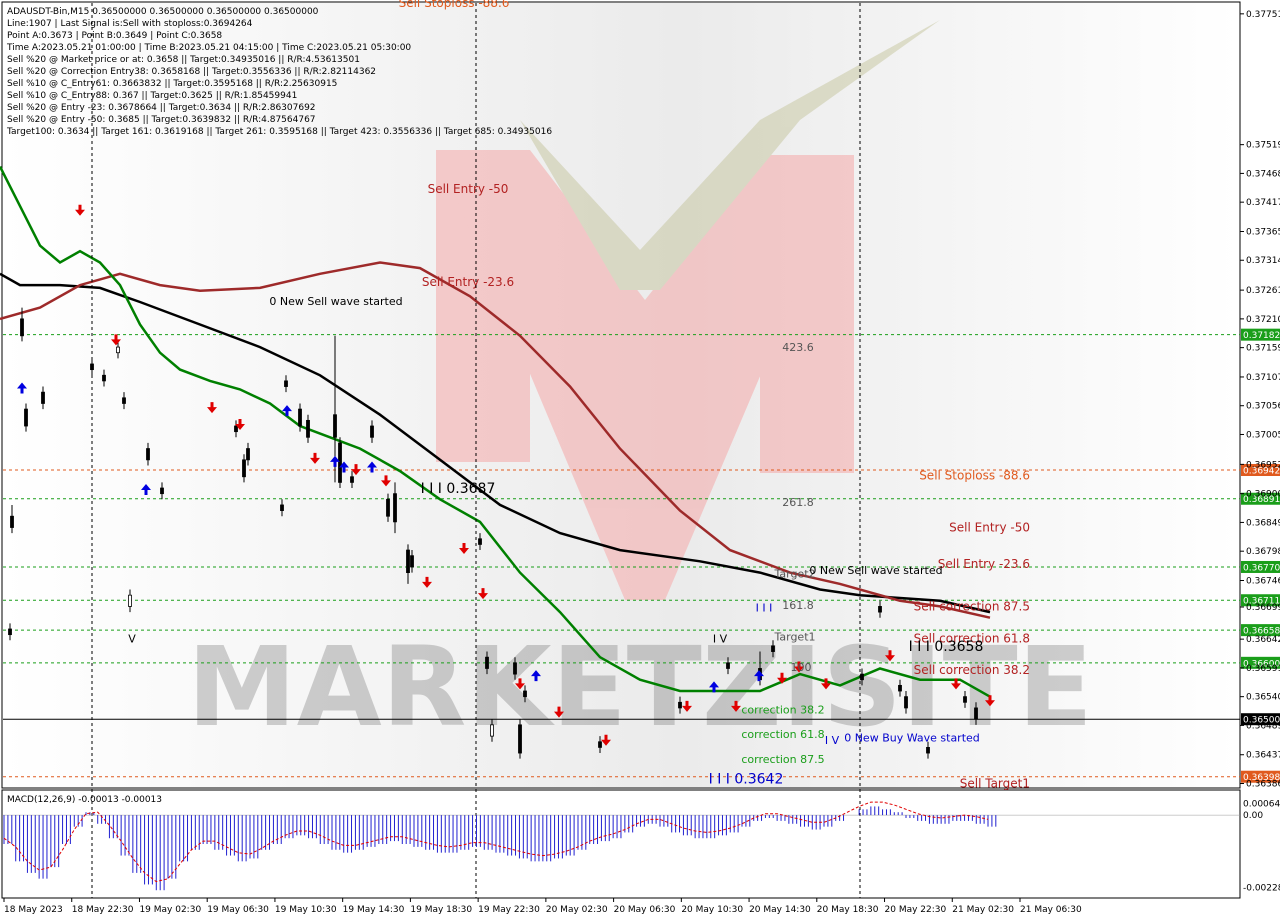 The height and width of the screenshot is (924, 1280). Describe the element at coordinates (798, 502) in the screenshot. I see `fib-label: 261.8` at that location.